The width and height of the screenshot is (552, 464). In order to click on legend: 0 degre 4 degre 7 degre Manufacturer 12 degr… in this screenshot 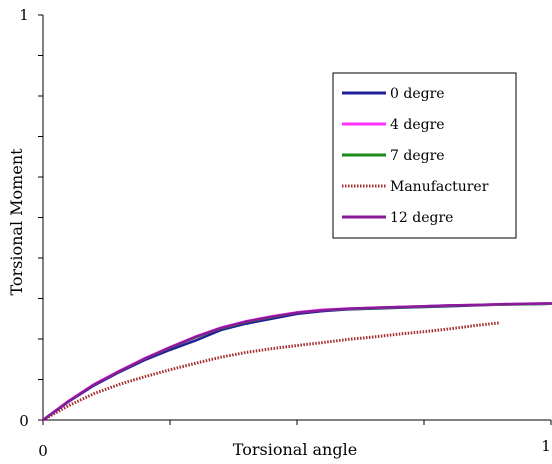, I will do `click(424, 155)`.